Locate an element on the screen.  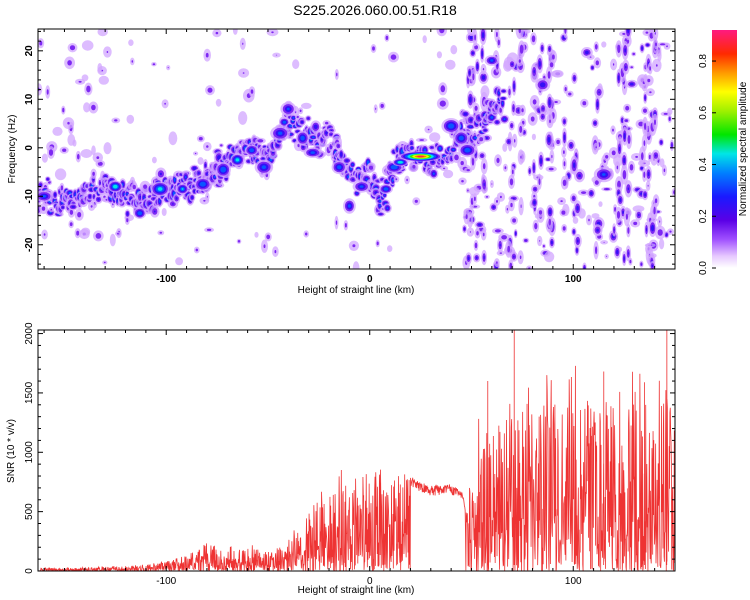
spectrogram-y-tick-label: 0 is located at coordinates (29, 148).